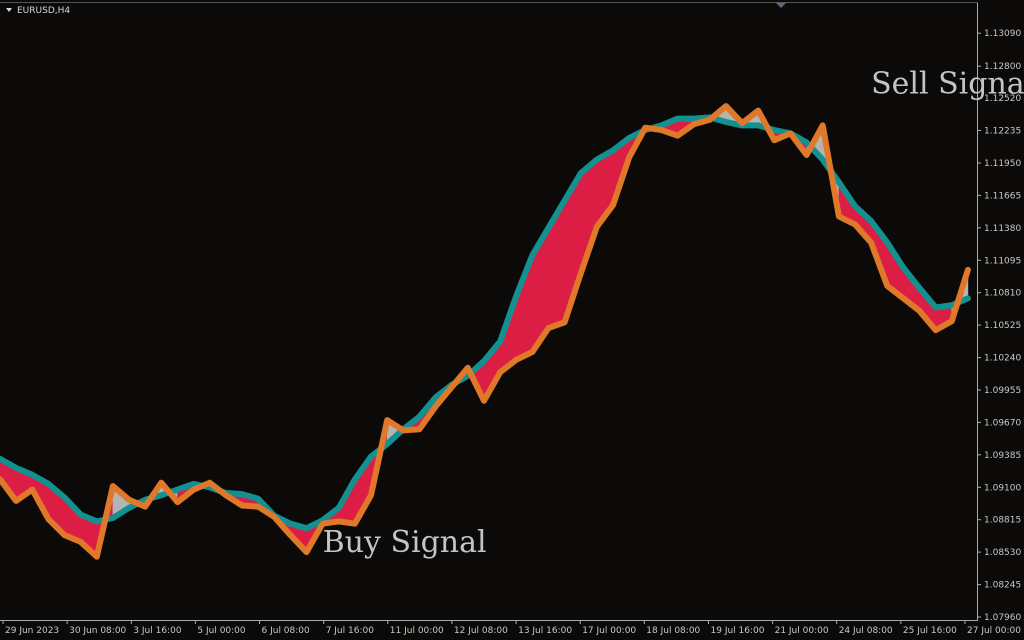  Describe the element at coordinates (1002, 456) in the screenshot. I see `price-tick-label: 1.09385` at that location.